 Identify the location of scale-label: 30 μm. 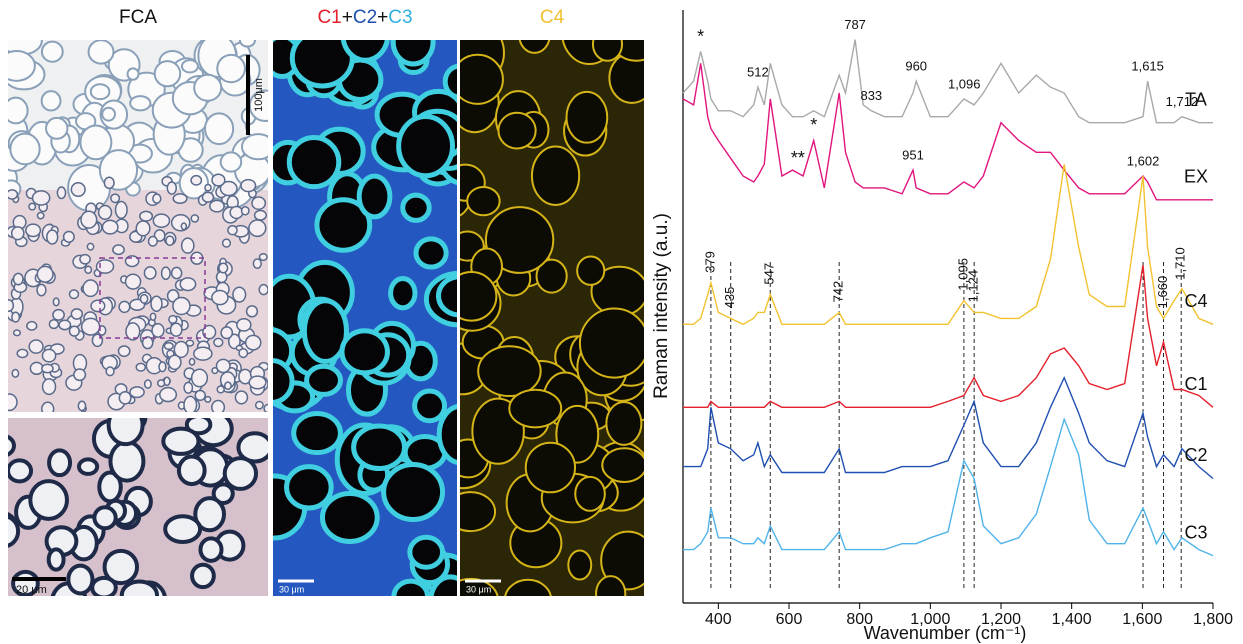
(478, 589).